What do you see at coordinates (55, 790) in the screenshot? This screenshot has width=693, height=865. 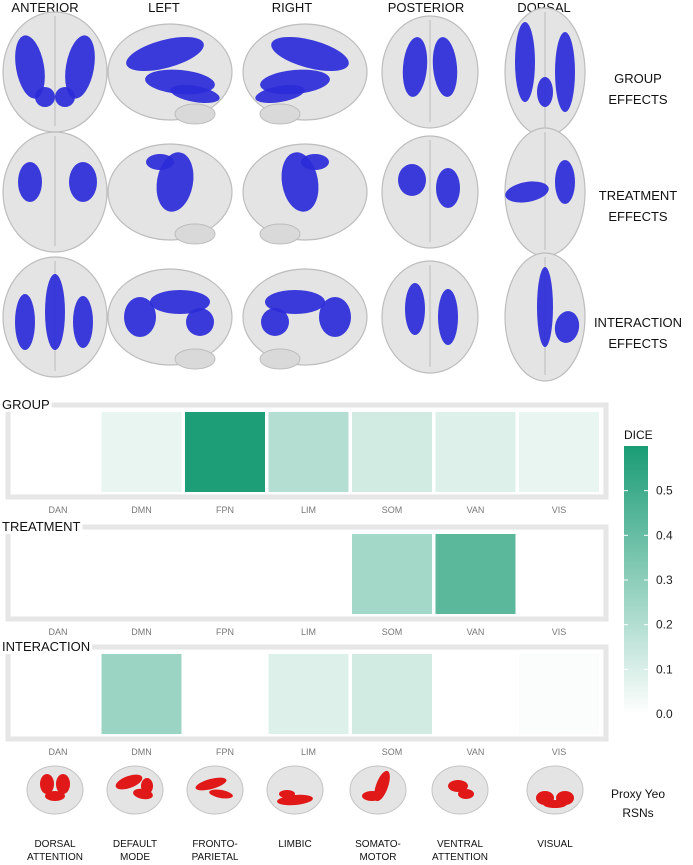 I see `dorsal-attention-brain-icon` at bounding box center [55, 790].